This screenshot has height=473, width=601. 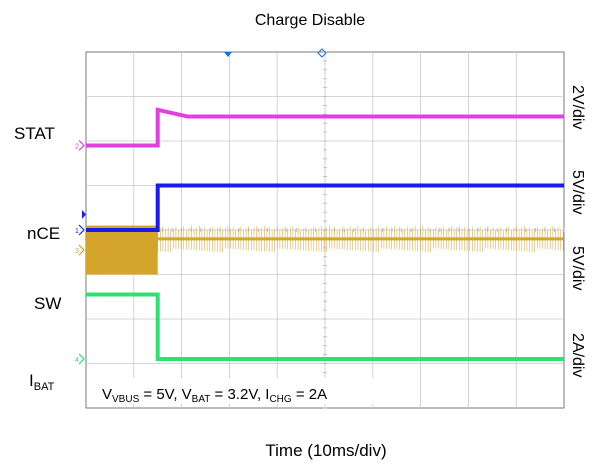 I want to click on annotation-box, so click(x=234, y=391).